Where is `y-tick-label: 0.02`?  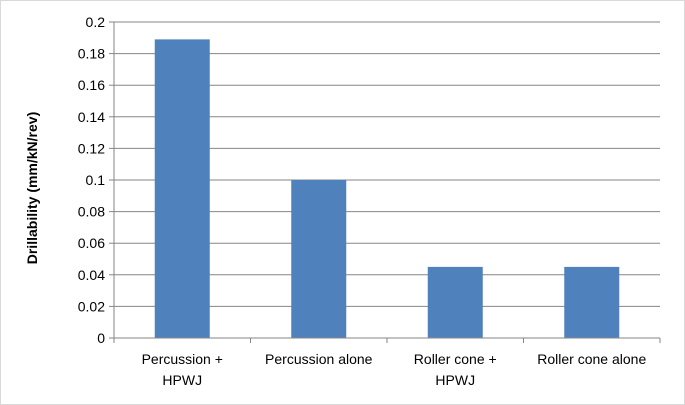 y-tick-label: 0.02 is located at coordinates (91, 306).